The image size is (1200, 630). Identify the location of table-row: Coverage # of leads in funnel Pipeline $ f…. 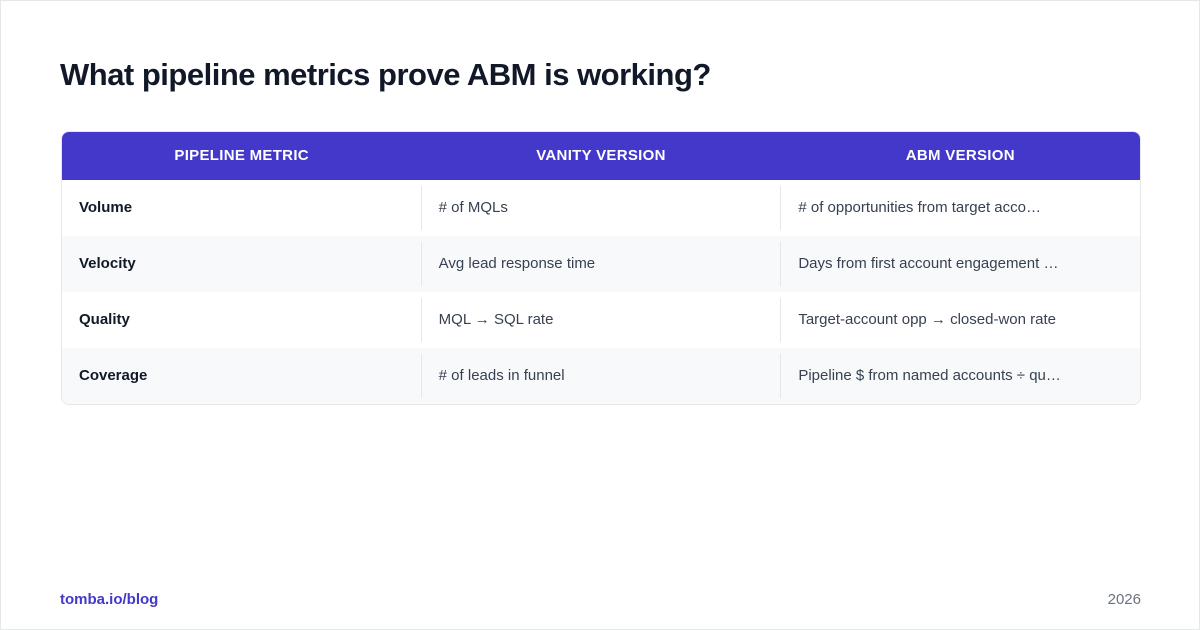
(601, 376).